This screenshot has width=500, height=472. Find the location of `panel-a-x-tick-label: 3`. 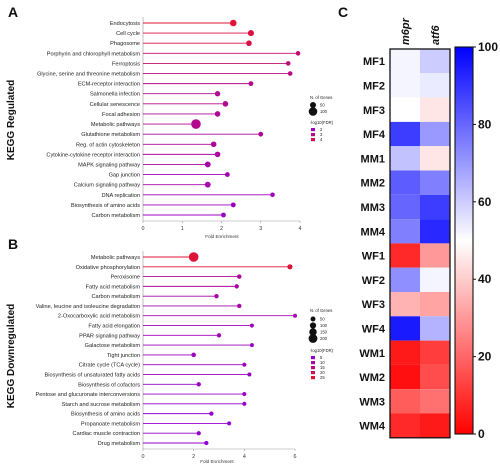

panel-a-x-tick-label: 3 is located at coordinates (260, 229).